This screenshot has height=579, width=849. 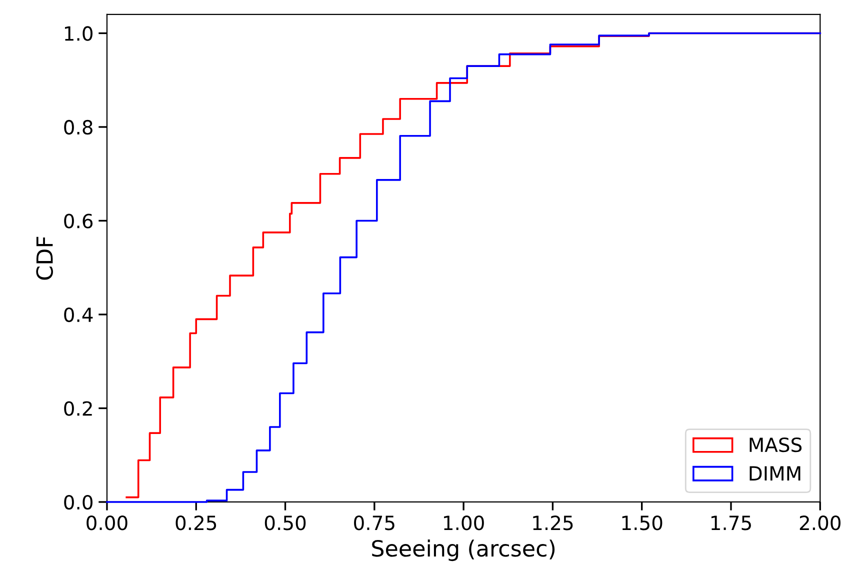 I want to click on y-tick-label: 0.0, so click(x=78, y=502).